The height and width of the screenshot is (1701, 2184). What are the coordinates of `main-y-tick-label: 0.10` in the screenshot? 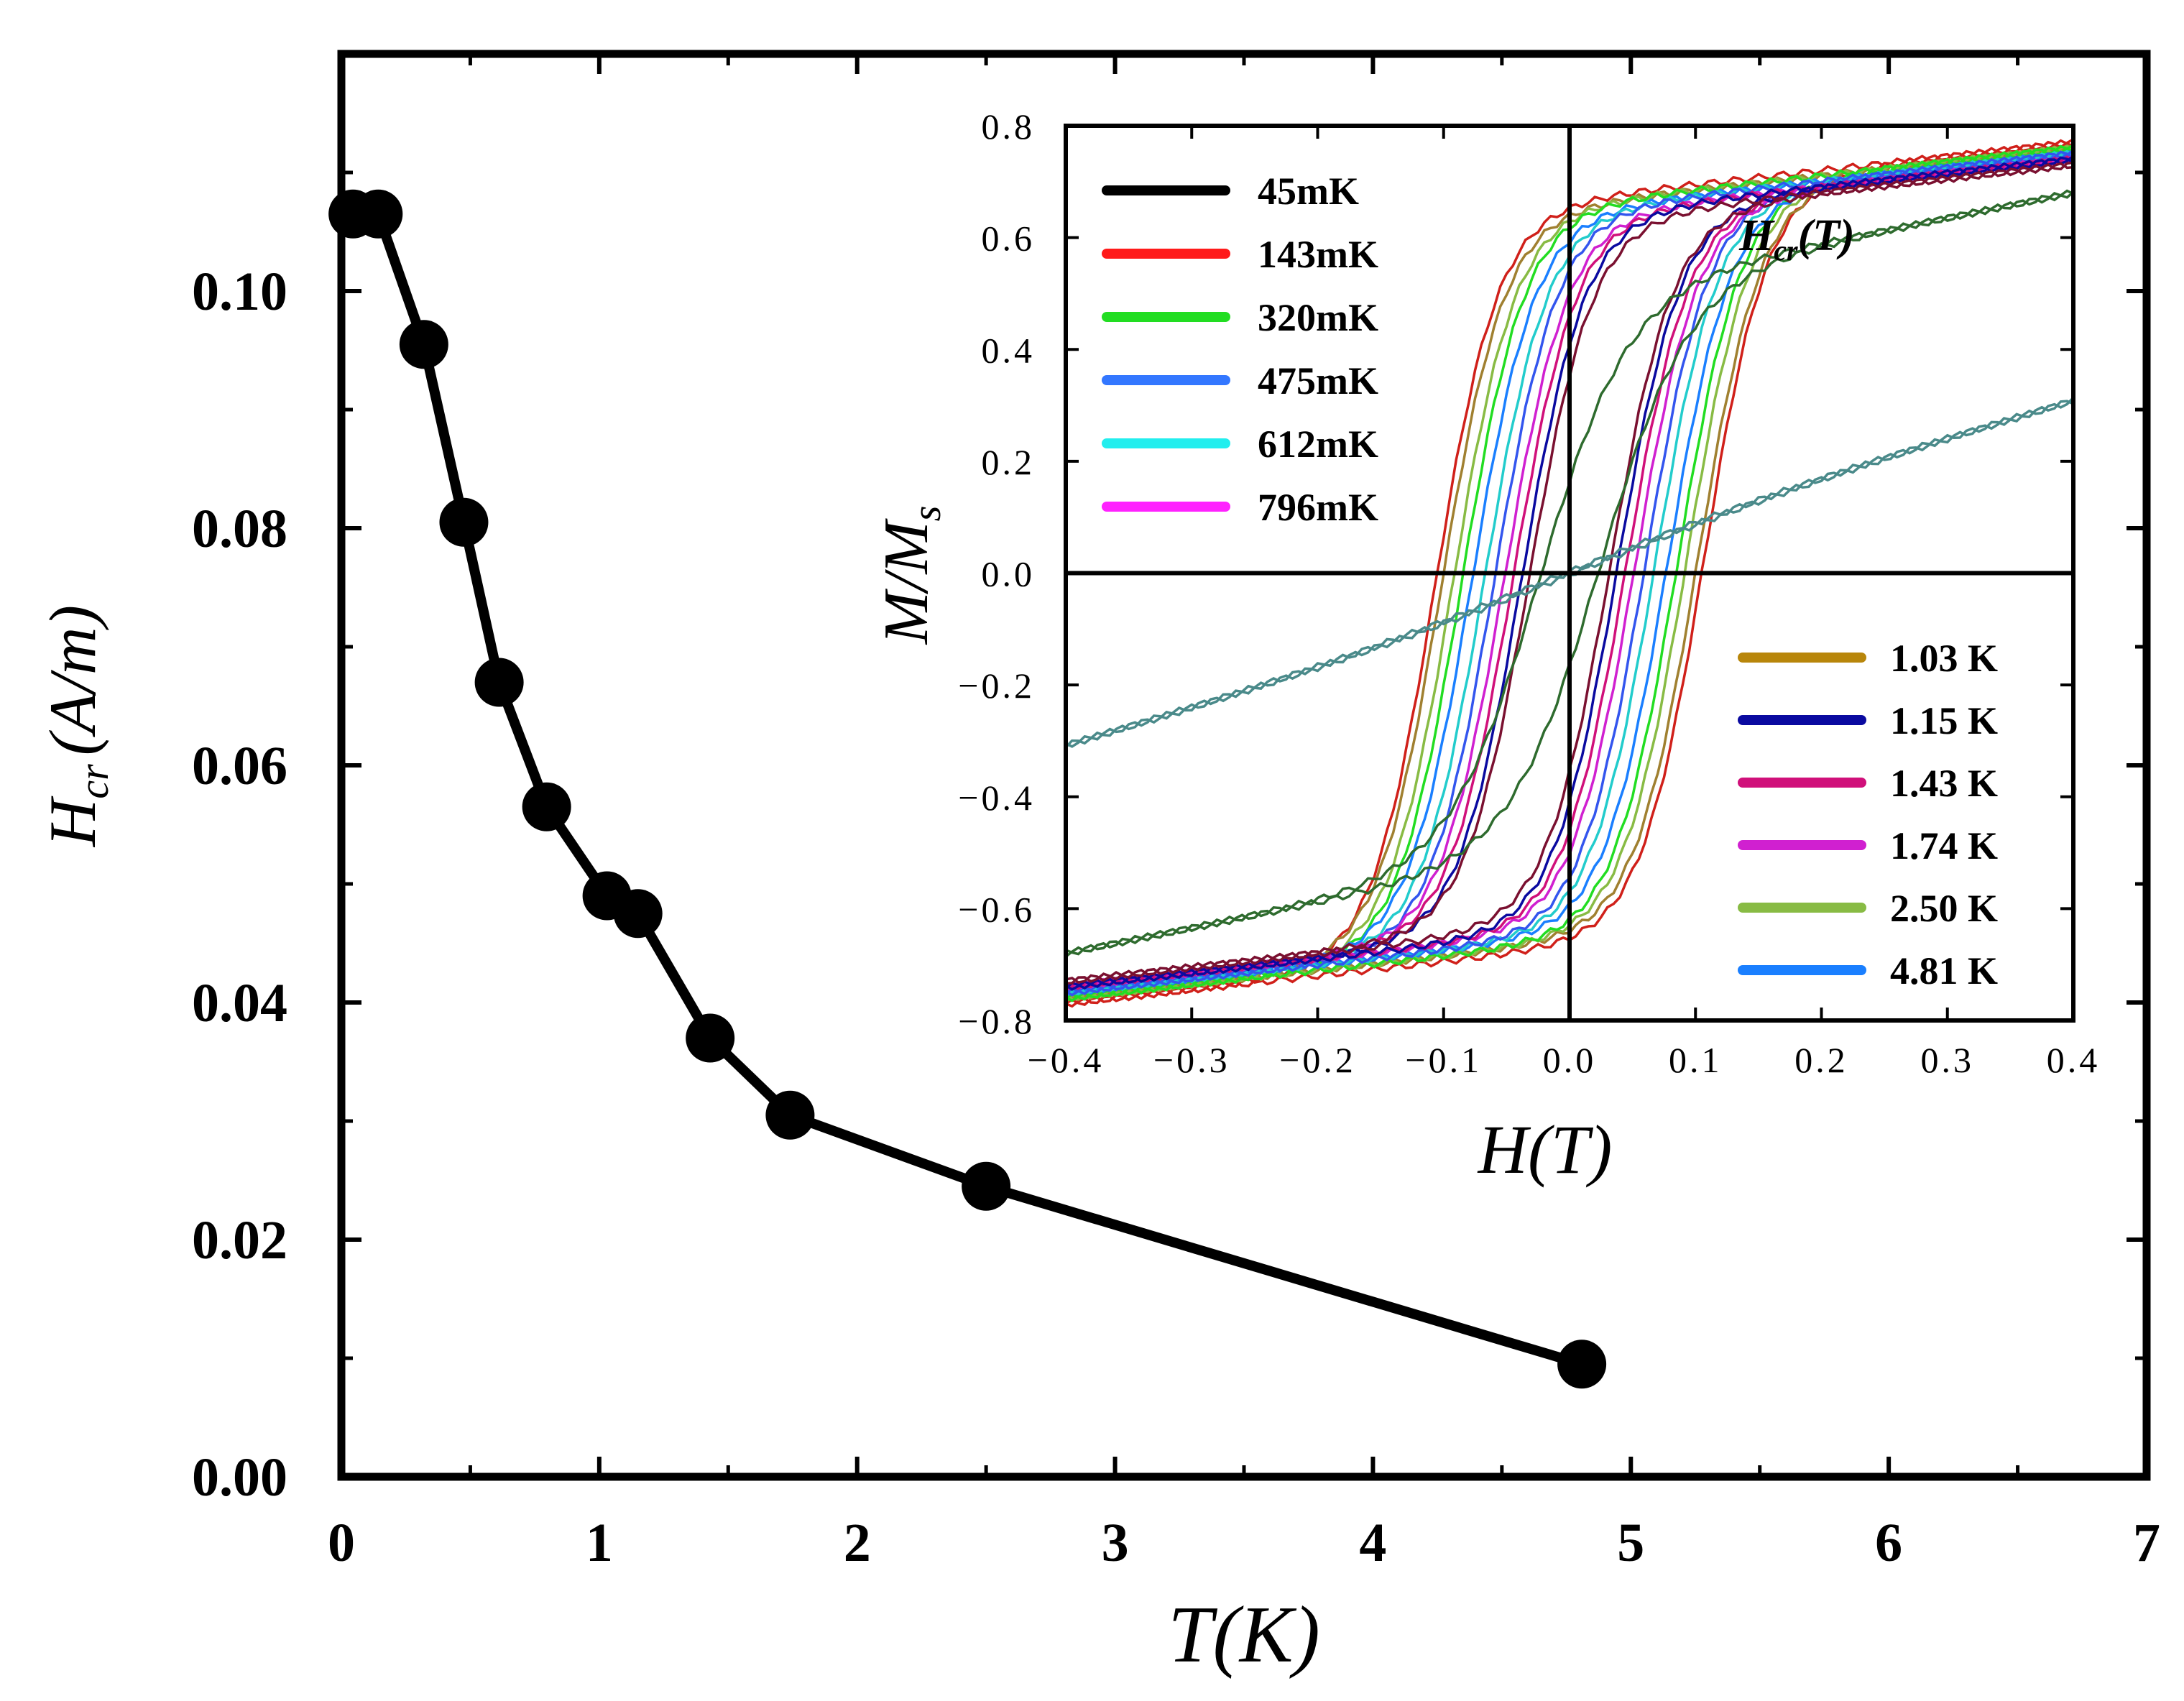 It's located at (239, 292).